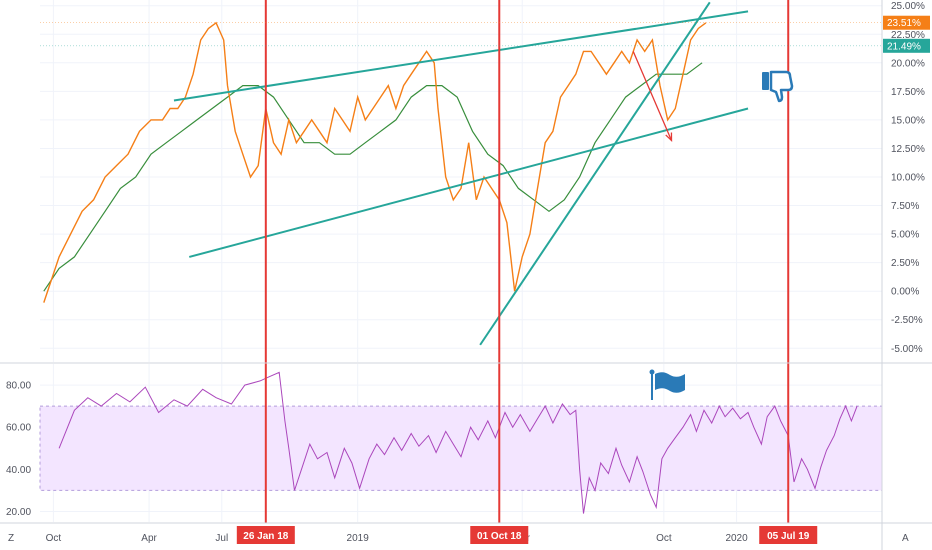 The width and height of the screenshot is (932, 550). I want to click on date-badge-label: 05 Jul 19, so click(788, 536).